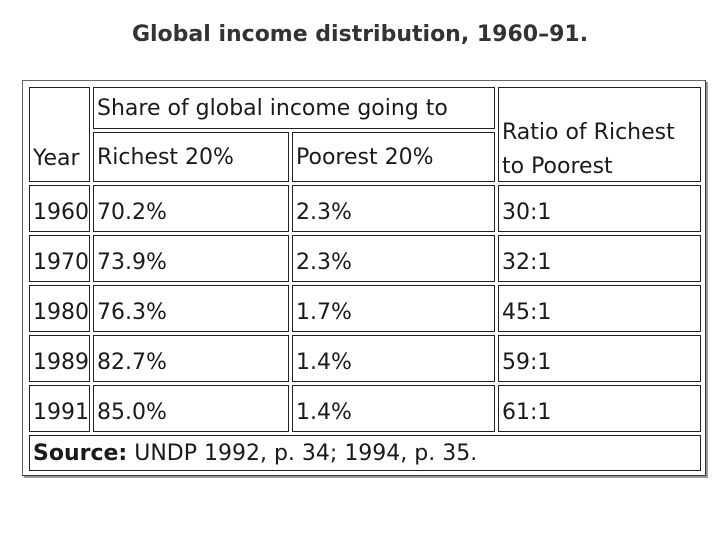 The image size is (720, 540). What do you see at coordinates (191, 308) in the screenshot?
I see `table-cell-richest: 76.3%` at bounding box center [191, 308].